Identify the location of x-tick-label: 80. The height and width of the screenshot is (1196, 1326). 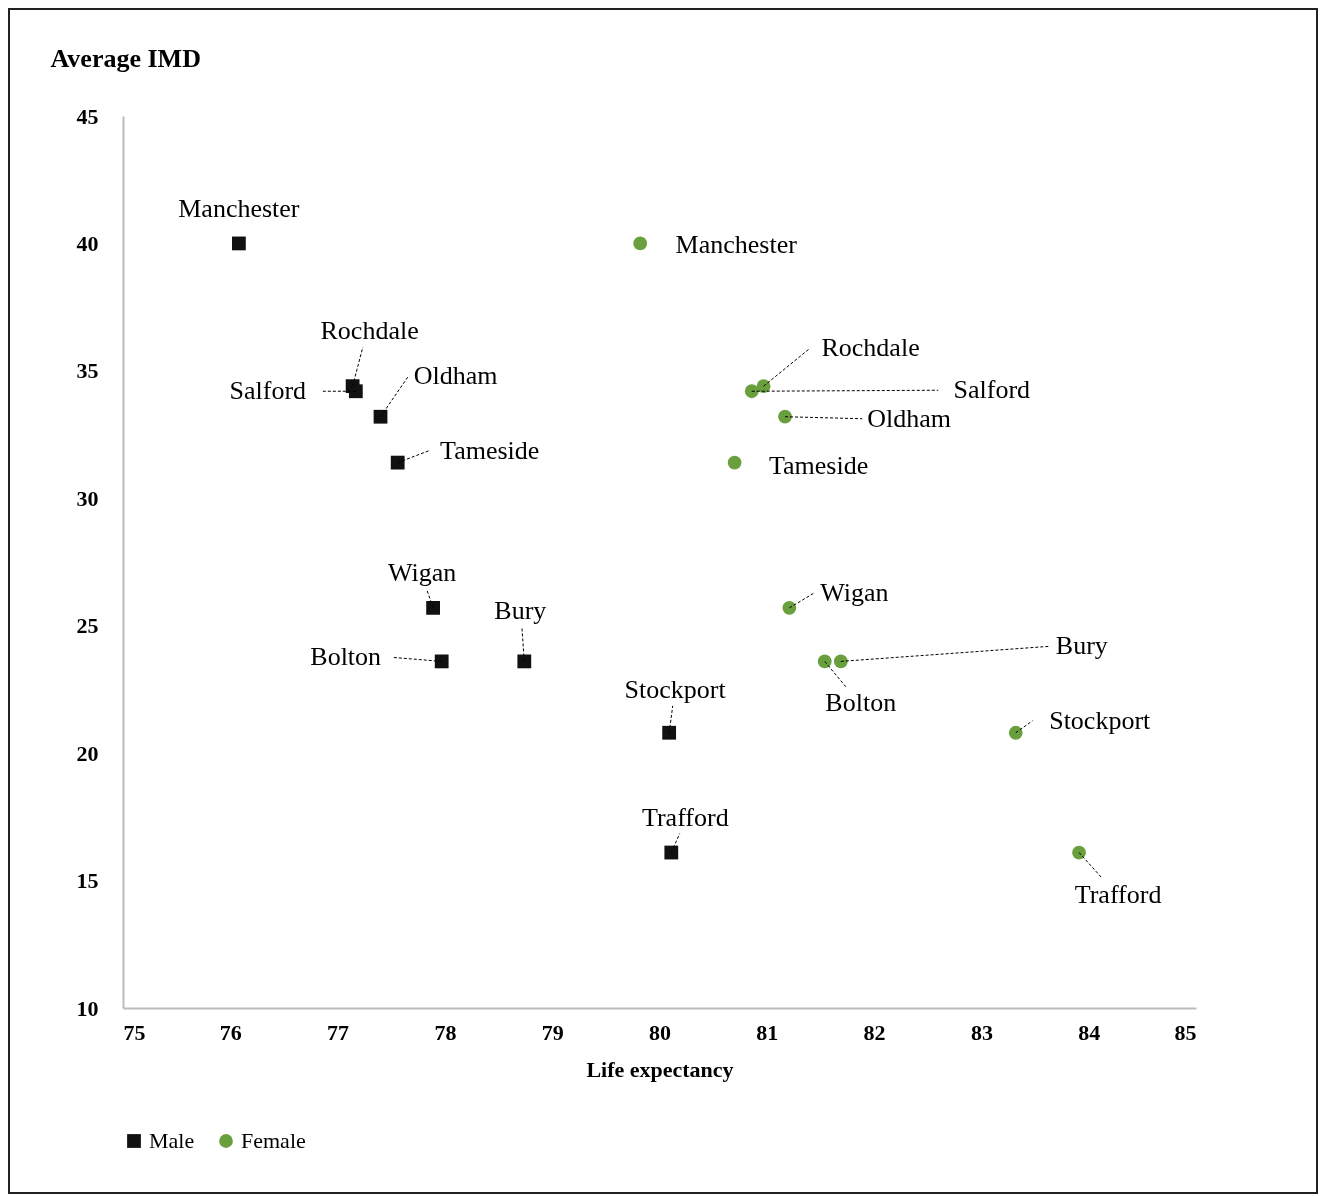
(660, 1032).